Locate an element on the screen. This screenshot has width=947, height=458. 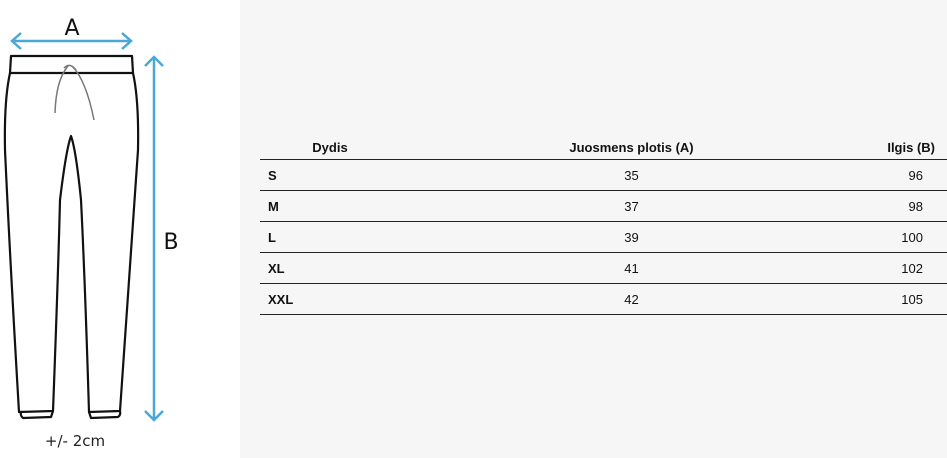
waist-cell: 35 is located at coordinates (631, 175).